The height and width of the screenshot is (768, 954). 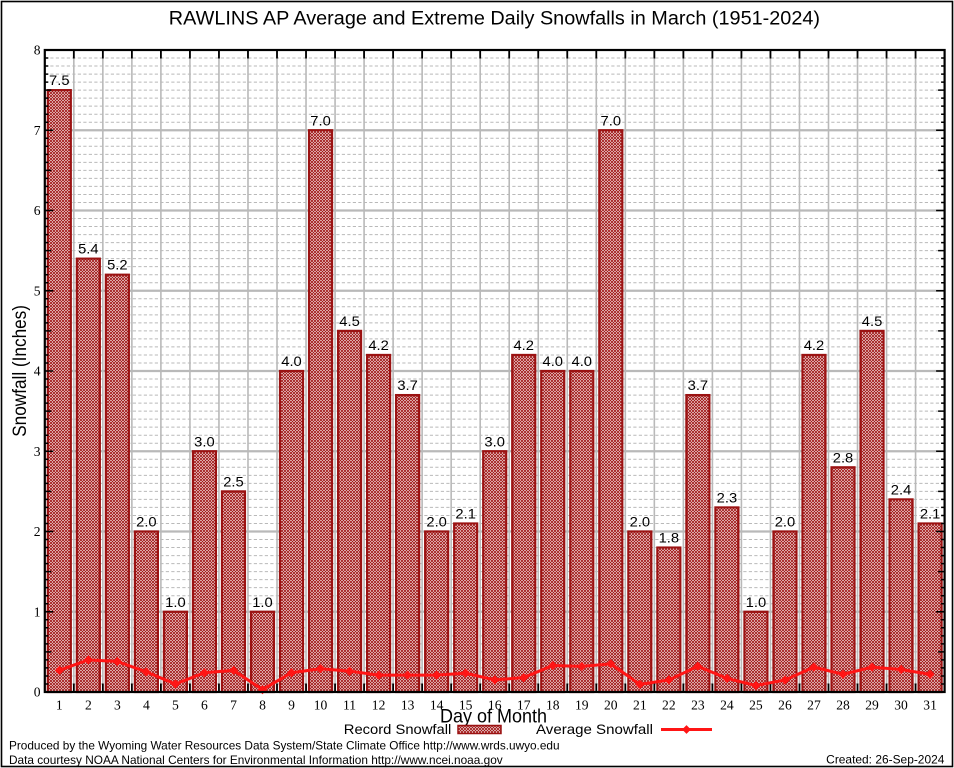 I want to click on svg-text: 28, so click(x=843, y=704).